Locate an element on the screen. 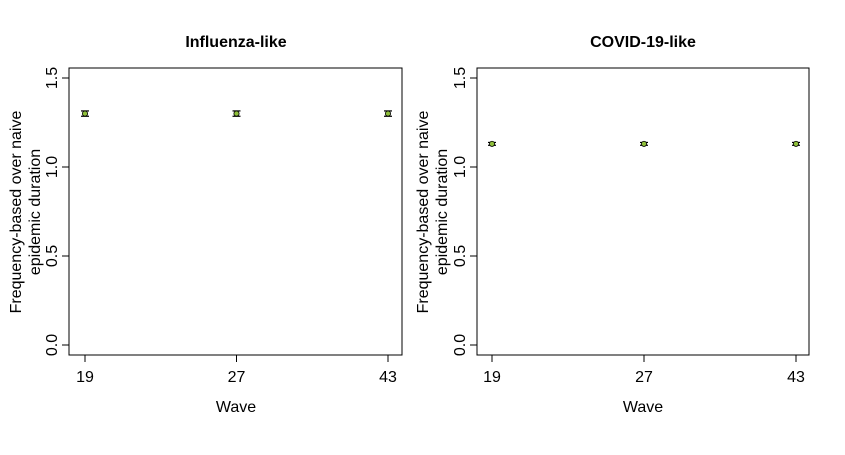 Image resolution: width=845 pixels, height=455 pixels. chart-title: COVID-19-like is located at coordinates (643, 42).